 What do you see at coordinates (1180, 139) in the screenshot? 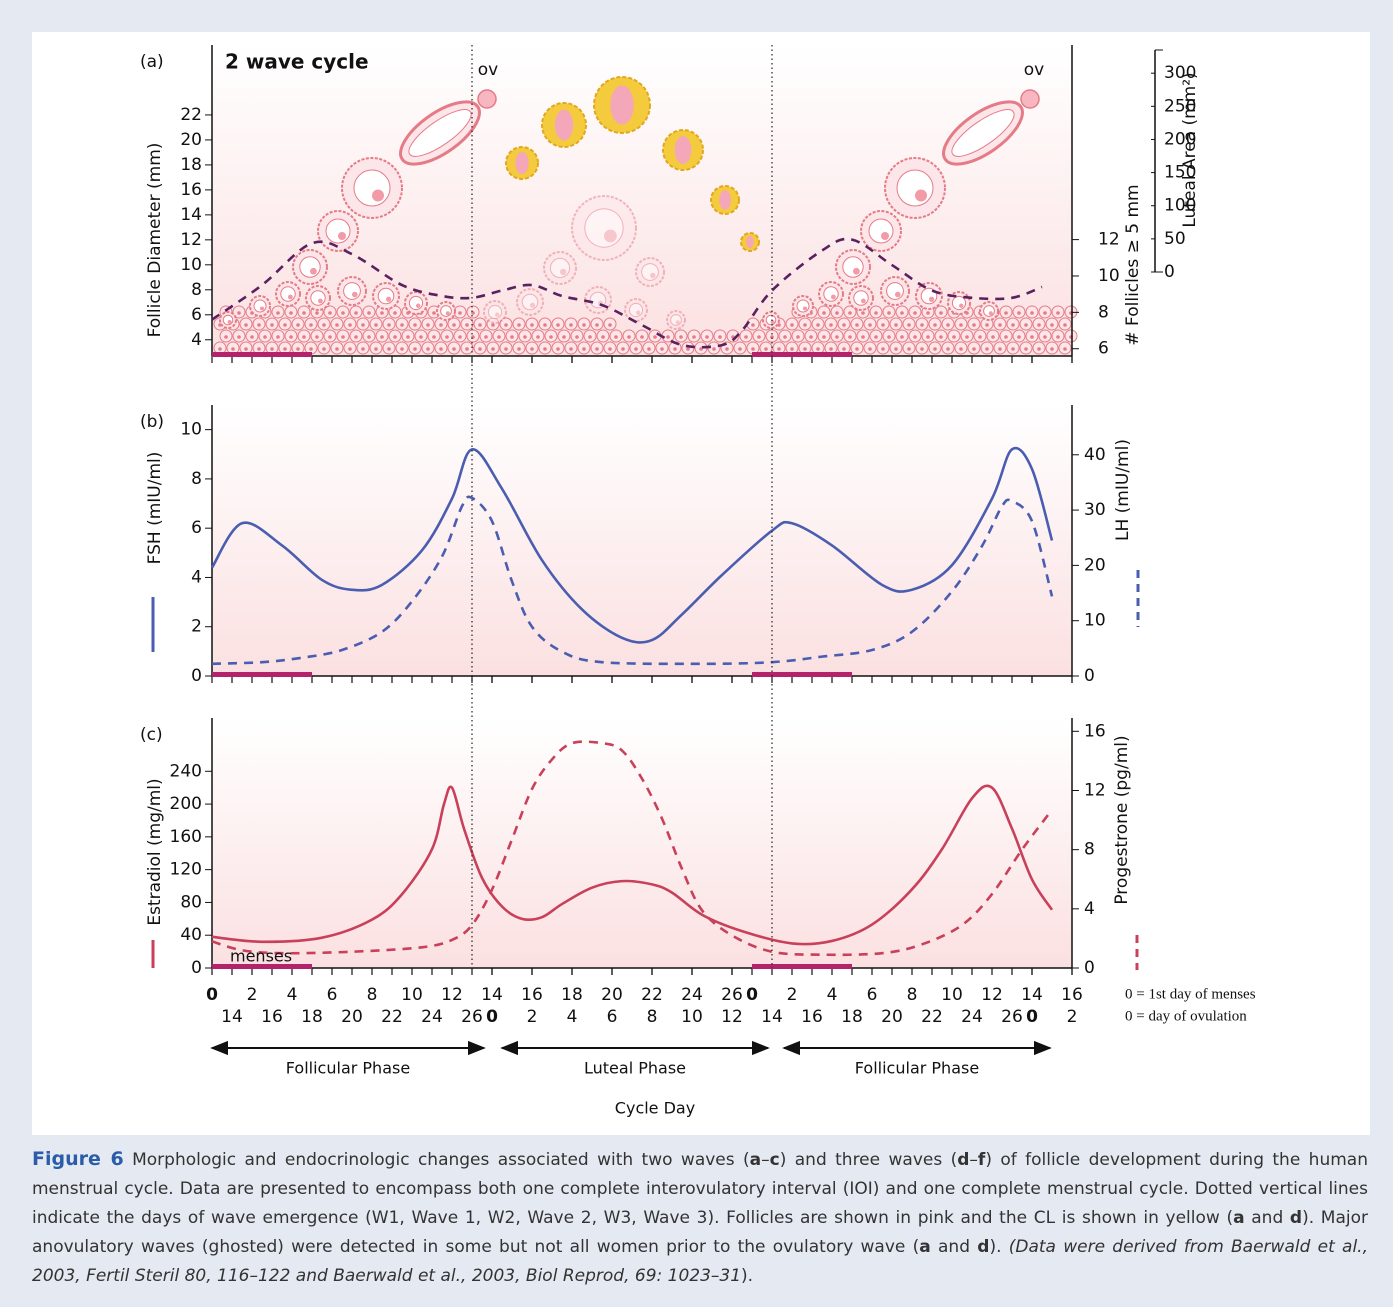
I see `y3-tick-label: 200` at bounding box center [1180, 139].